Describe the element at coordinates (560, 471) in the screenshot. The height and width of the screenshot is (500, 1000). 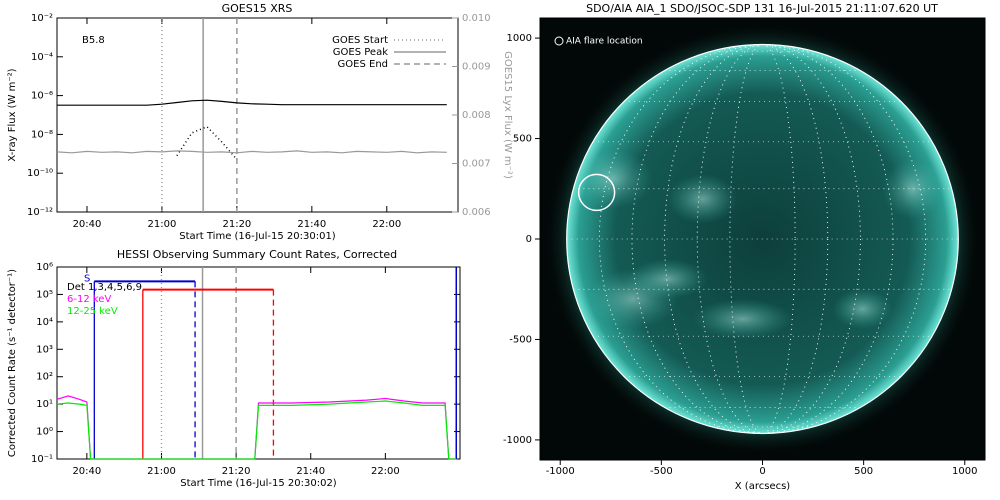
I see `x-tick-label: -1000` at that location.